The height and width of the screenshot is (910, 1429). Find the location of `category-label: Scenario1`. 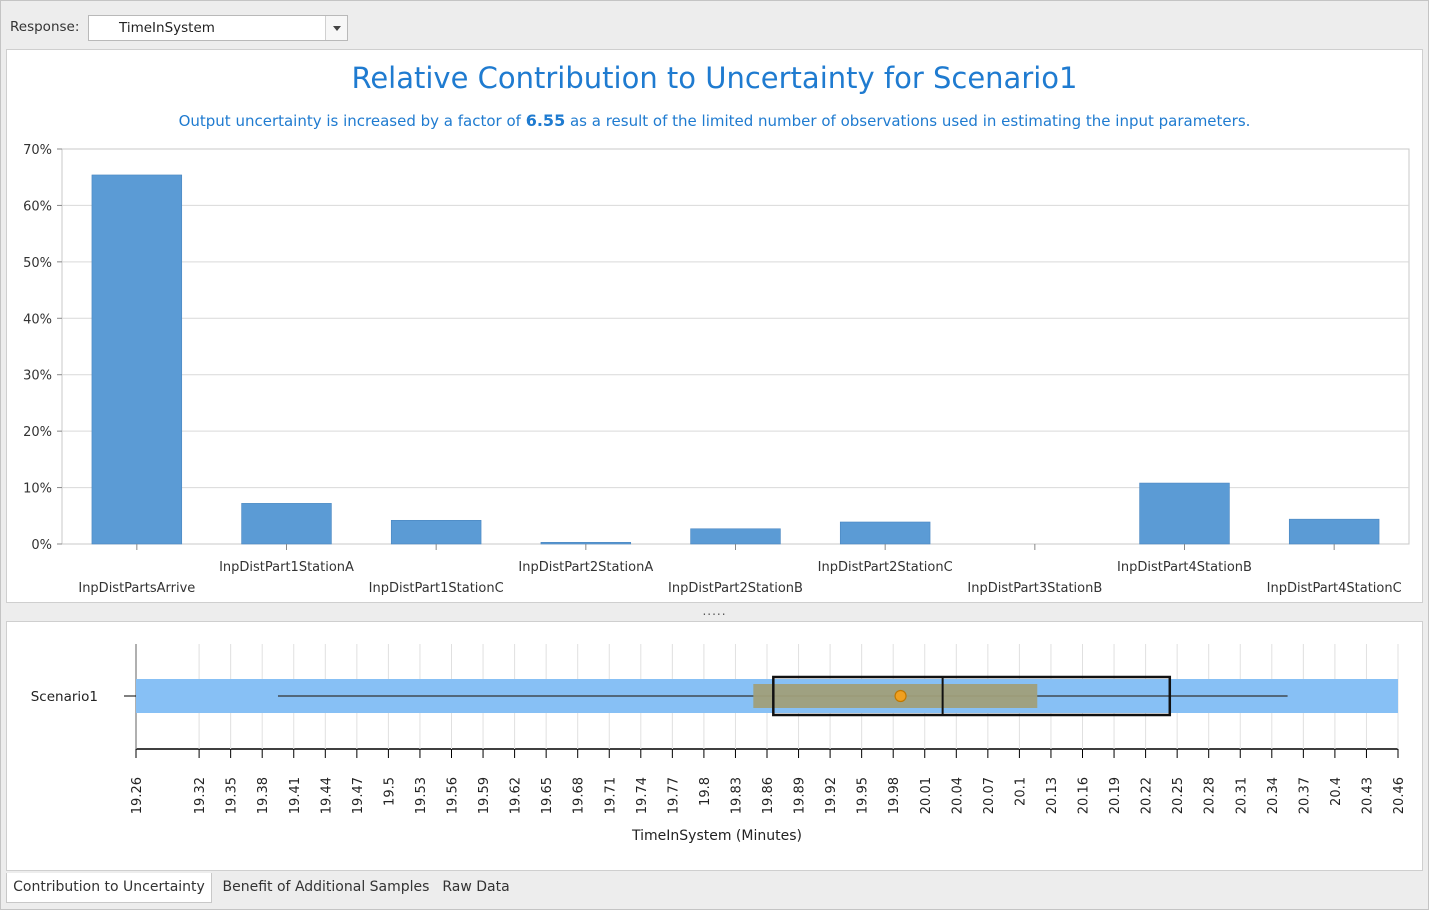

category-label: Scenario1 is located at coordinates (64, 697).